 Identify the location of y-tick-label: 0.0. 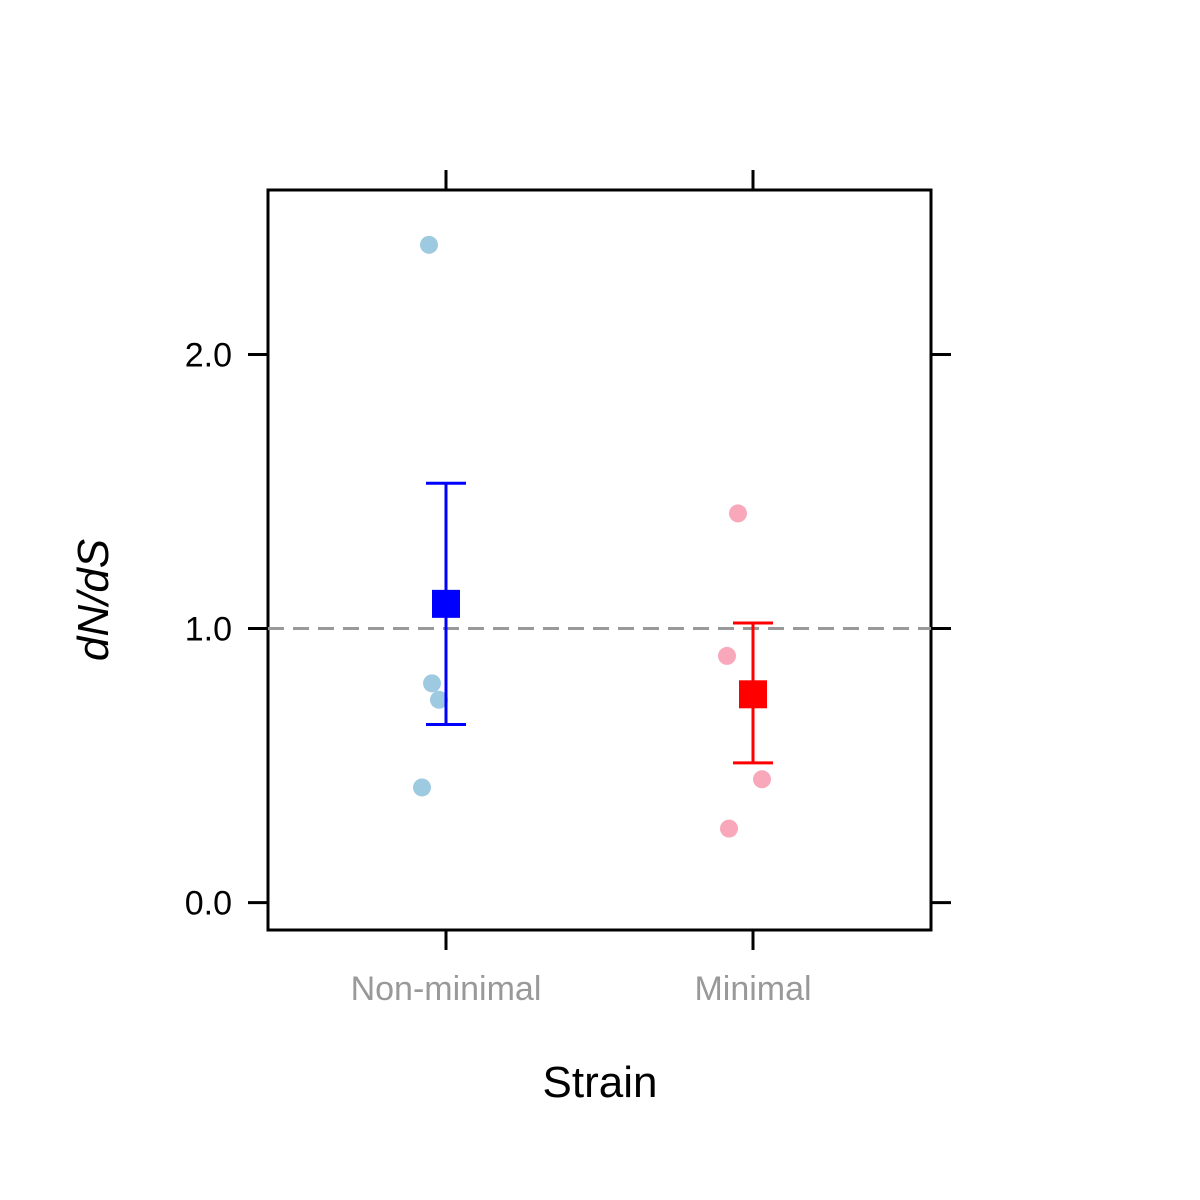
(208, 904).